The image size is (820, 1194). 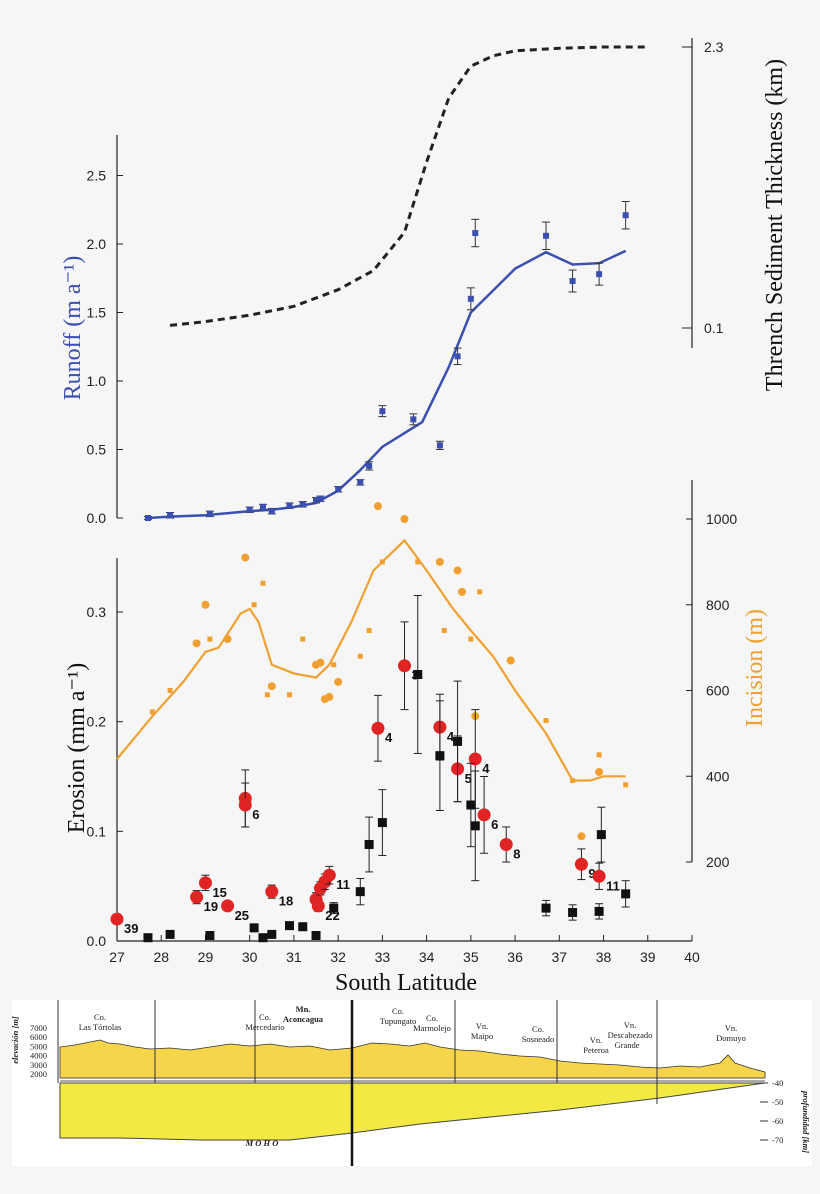 I want to click on x-tick-label: 32, so click(x=338, y=957).